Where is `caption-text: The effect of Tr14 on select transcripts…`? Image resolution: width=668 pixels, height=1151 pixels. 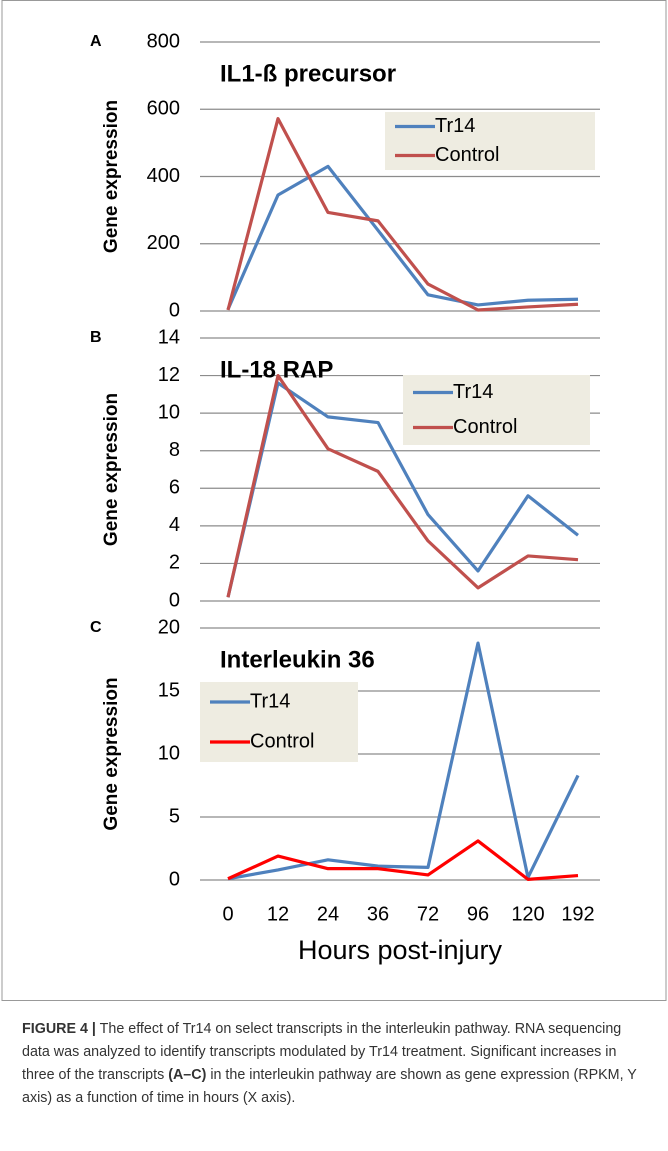
caption-text: The effect of Tr14 on select transcripts… is located at coordinates (322, 1052).